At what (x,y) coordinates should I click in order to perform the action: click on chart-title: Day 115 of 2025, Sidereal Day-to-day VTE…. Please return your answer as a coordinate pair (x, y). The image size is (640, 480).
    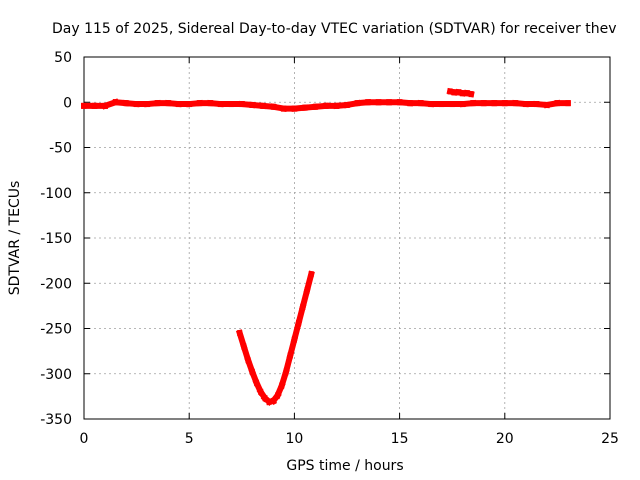
    Looking at the image, I should click on (334, 29).